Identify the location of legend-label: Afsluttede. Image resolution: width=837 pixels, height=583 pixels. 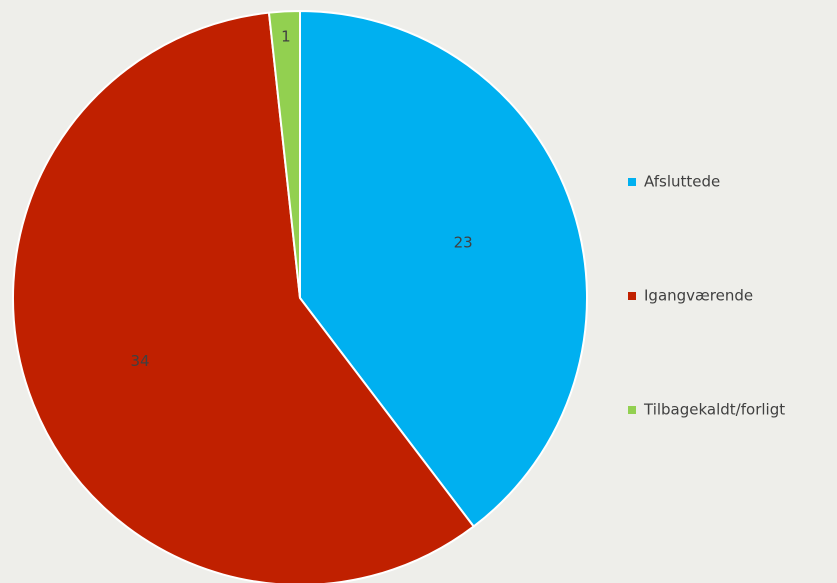
(682, 182).